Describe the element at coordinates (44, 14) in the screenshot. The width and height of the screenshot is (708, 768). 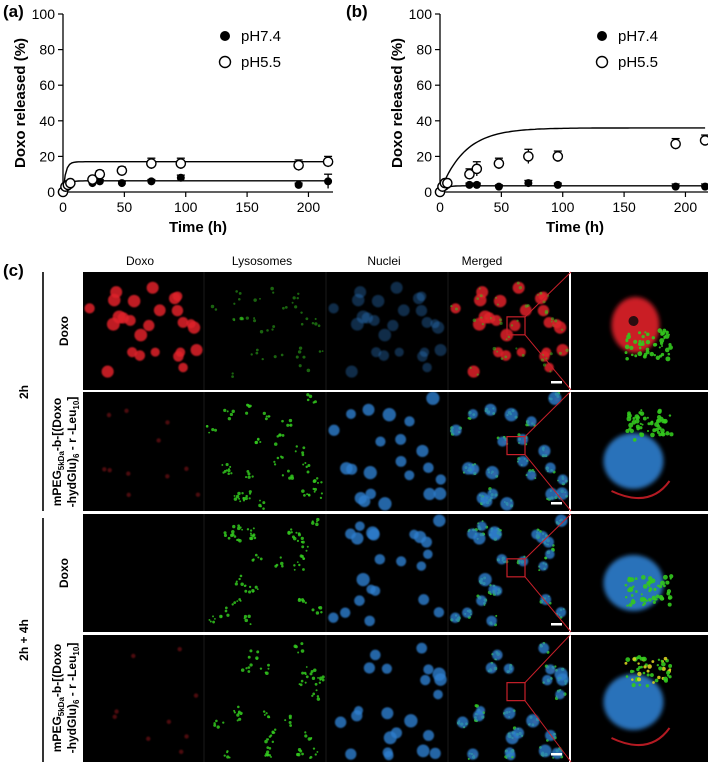
I see `y-tick-label: 100` at that location.